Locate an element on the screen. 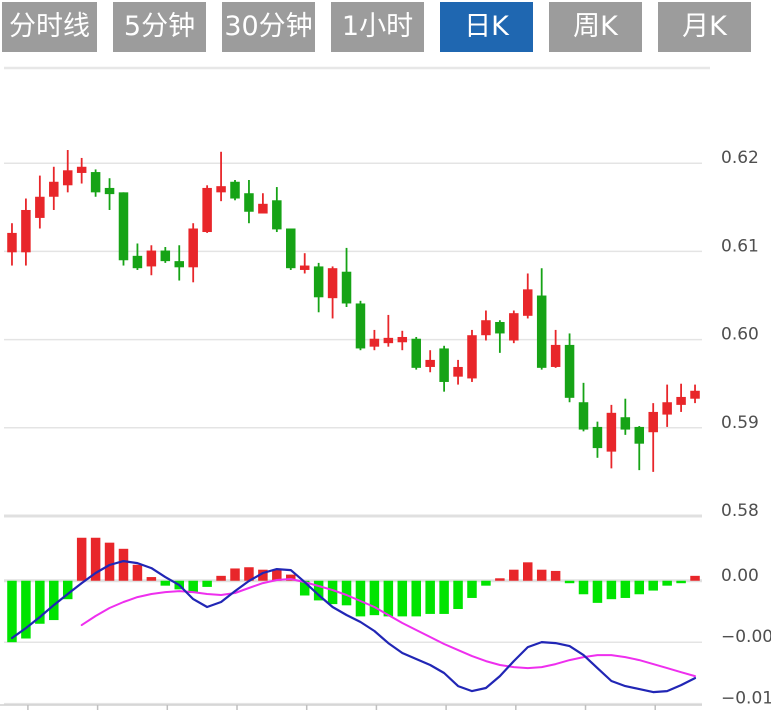 The height and width of the screenshot is (715, 771). svg-text: 0.58 is located at coordinates (740, 511).